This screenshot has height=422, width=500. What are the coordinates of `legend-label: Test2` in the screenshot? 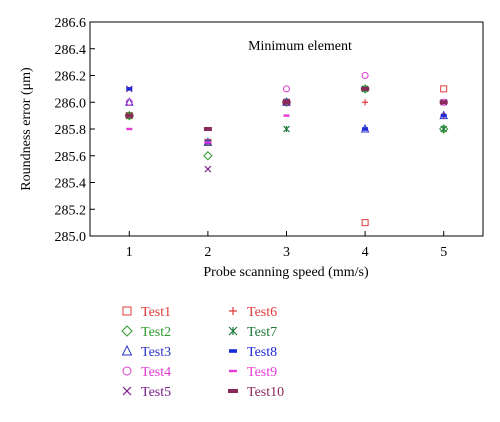 It's located at (156, 332).